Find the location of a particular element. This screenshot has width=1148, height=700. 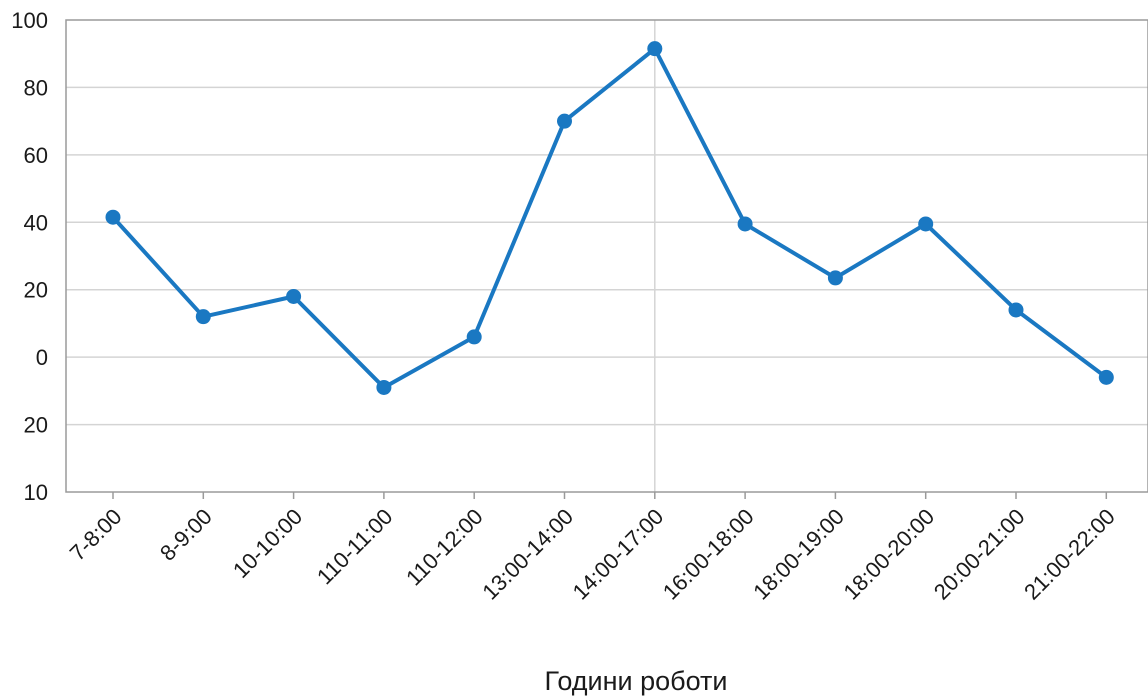

y-tick-label: 60 is located at coordinates (36, 155).